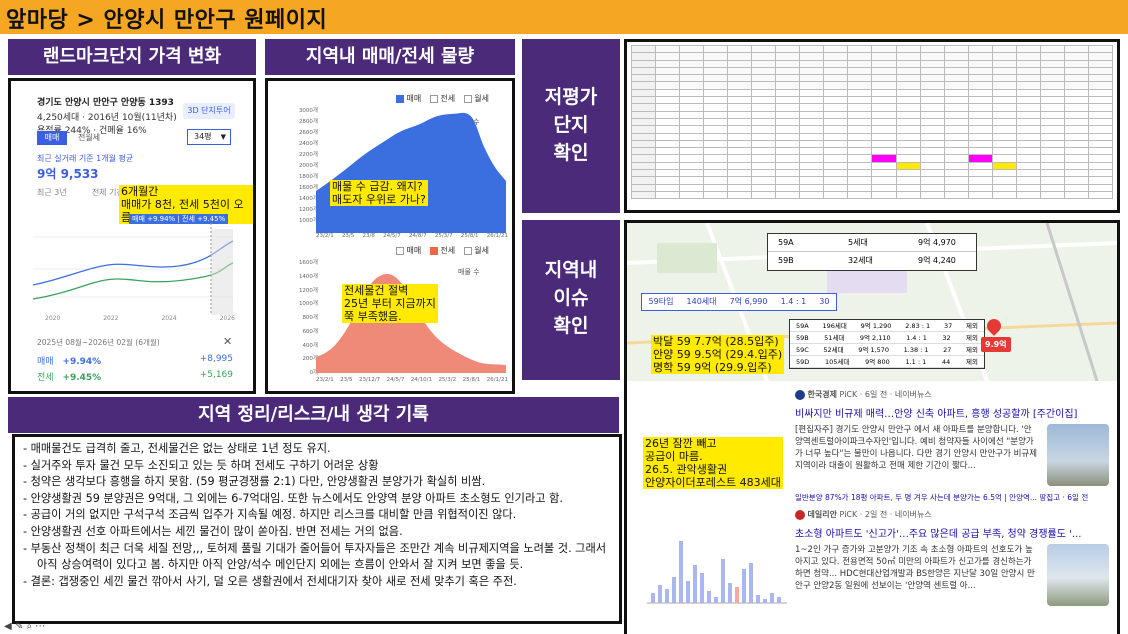  What do you see at coordinates (996, 344) in the screenshot?
I see `map-badge: 9.9억` at bounding box center [996, 344].